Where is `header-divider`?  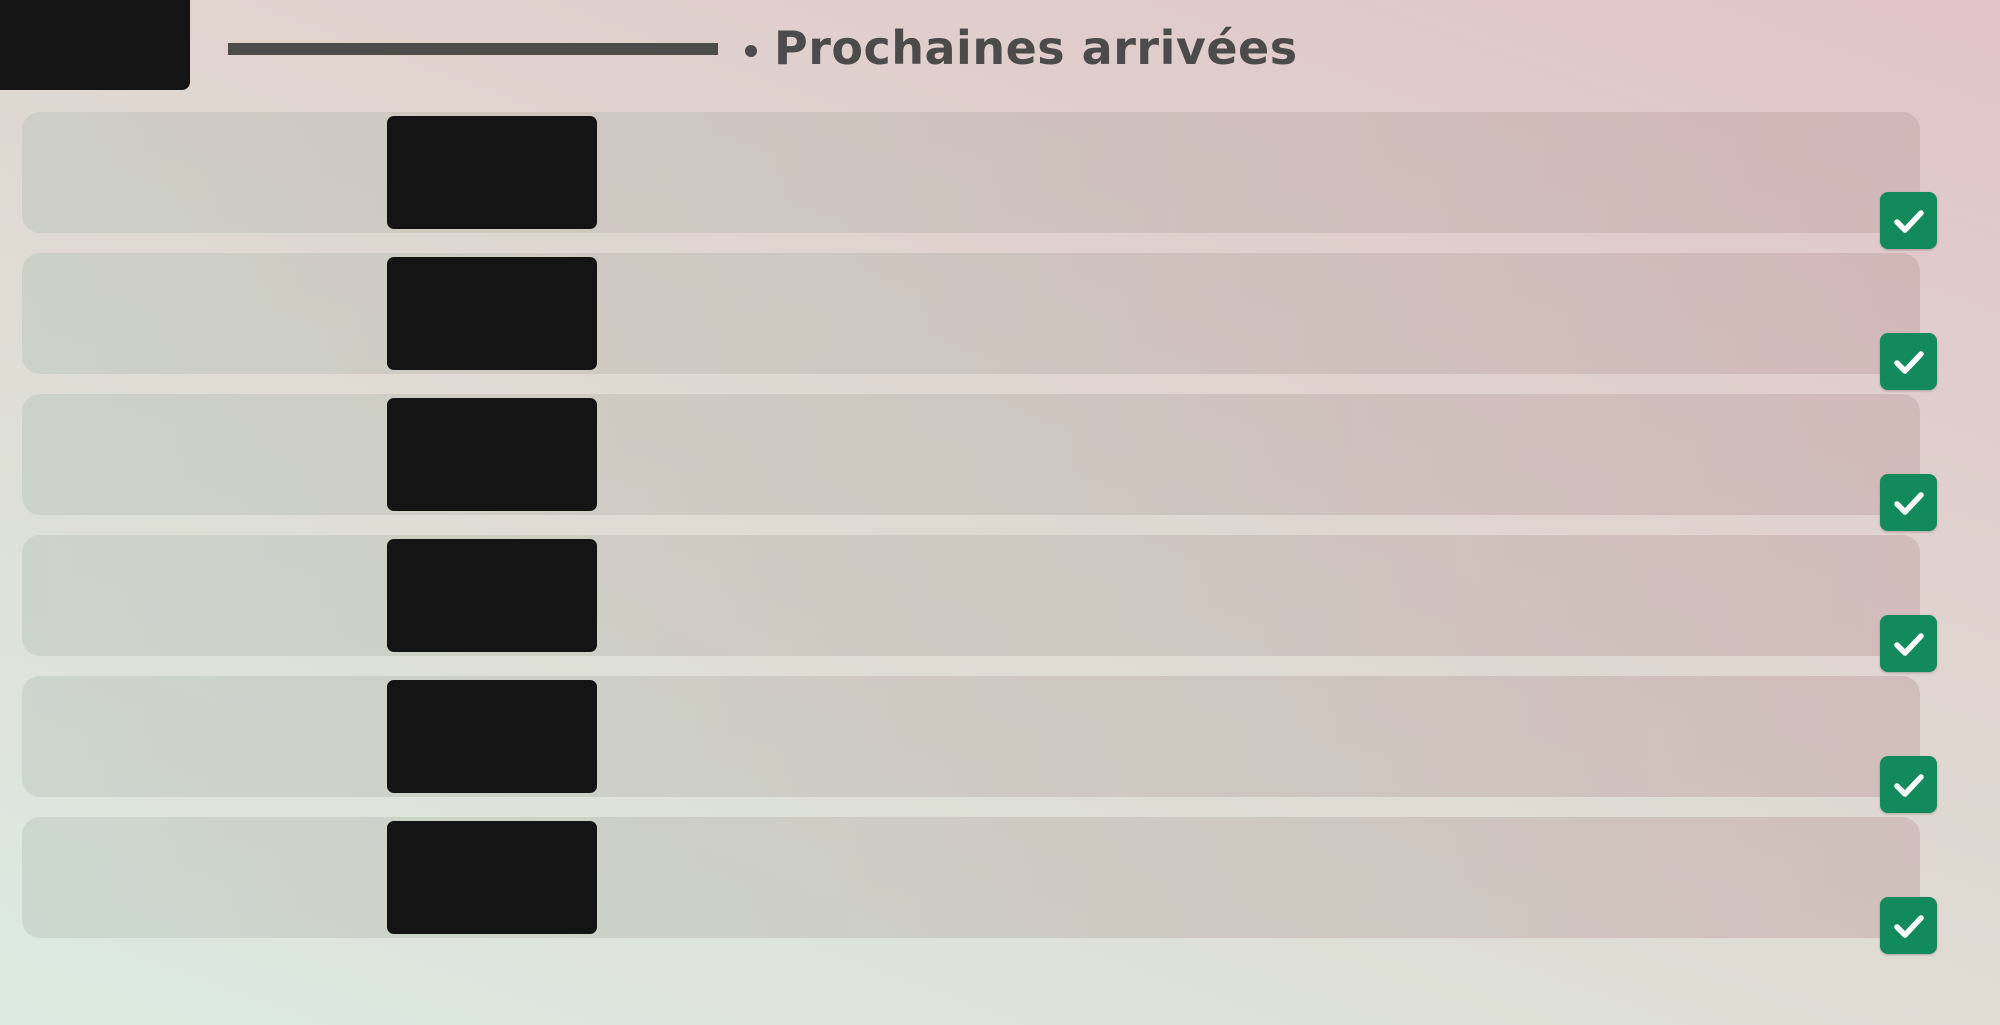 header-divider is located at coordinates (473, 49).